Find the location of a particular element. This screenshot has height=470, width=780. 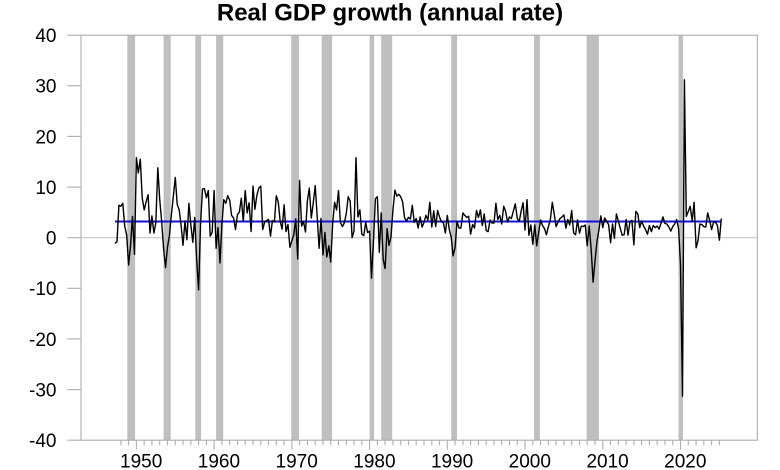

svg-text: 2010 is located at coordinates (607, 461).